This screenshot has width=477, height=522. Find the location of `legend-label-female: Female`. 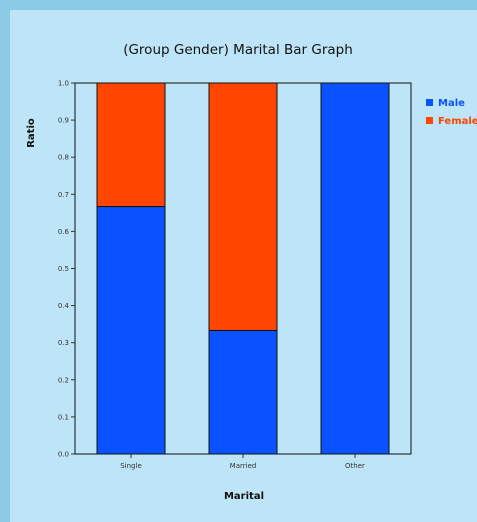

legend-label-female: Female is located at coordinates (457, 121).